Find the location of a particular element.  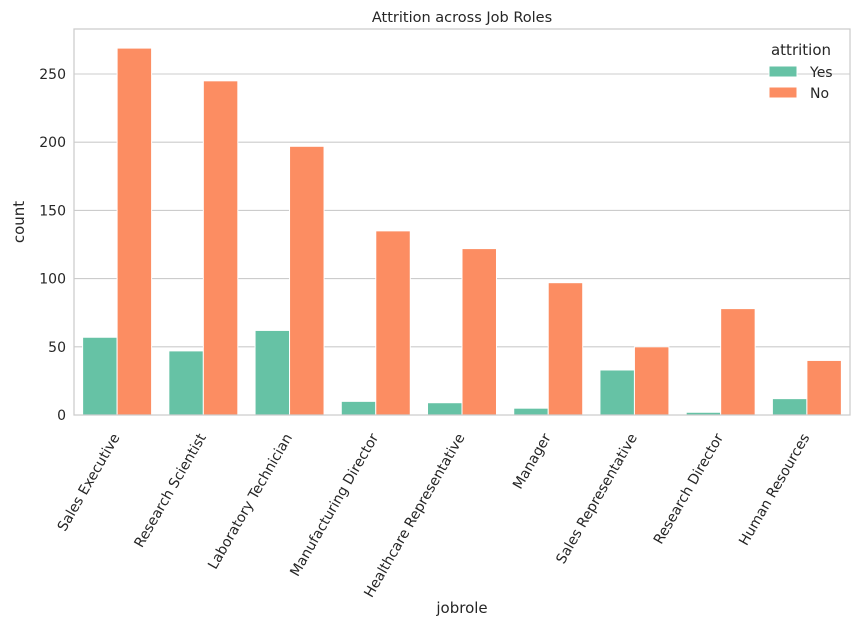

x-tick-label: Research Director is located at coordinates (689, 489).